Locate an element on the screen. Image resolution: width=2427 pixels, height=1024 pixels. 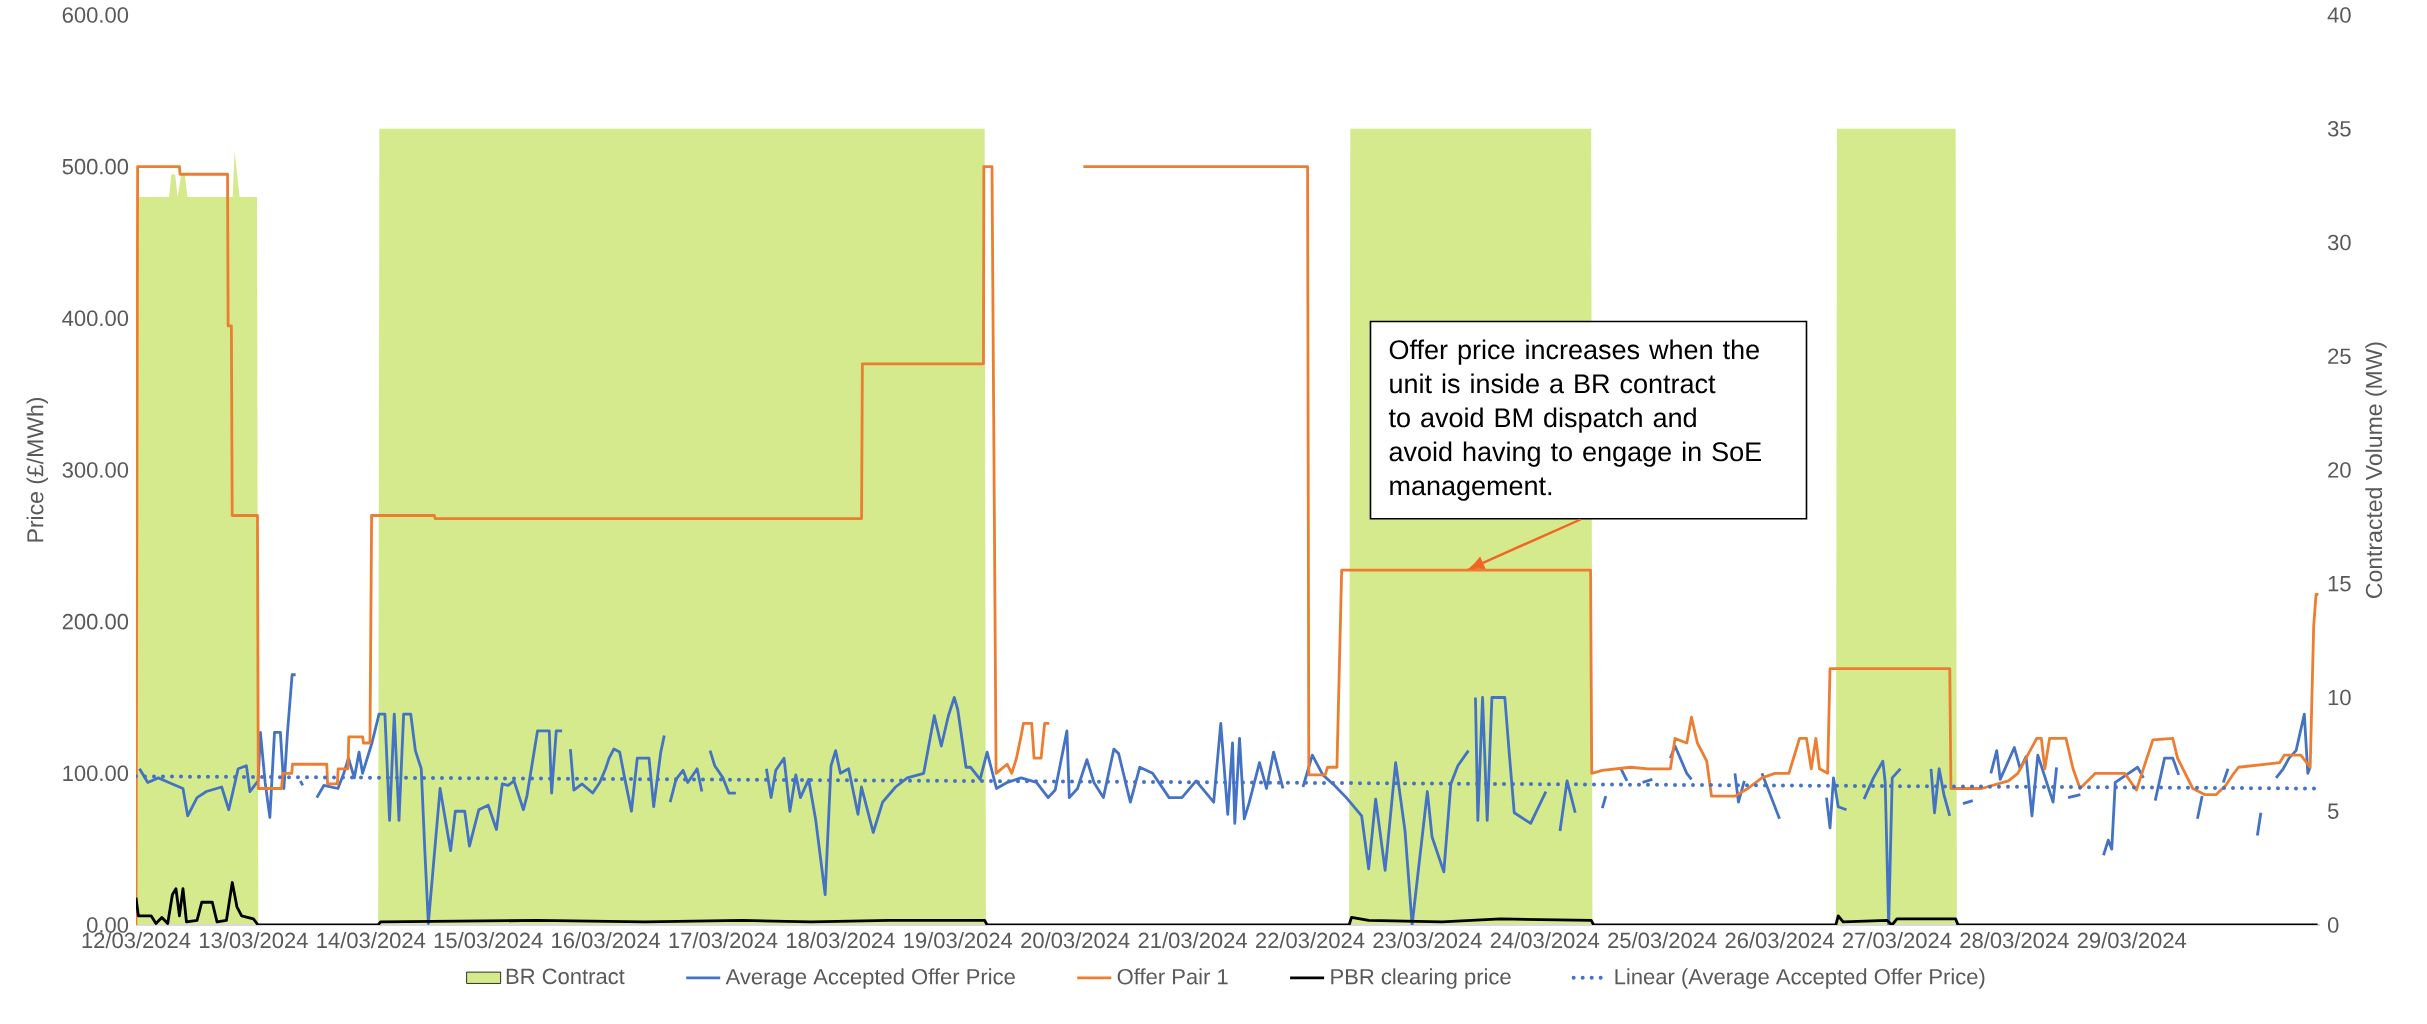
legend-label: BR Contract is located at coordinates (565, 976).